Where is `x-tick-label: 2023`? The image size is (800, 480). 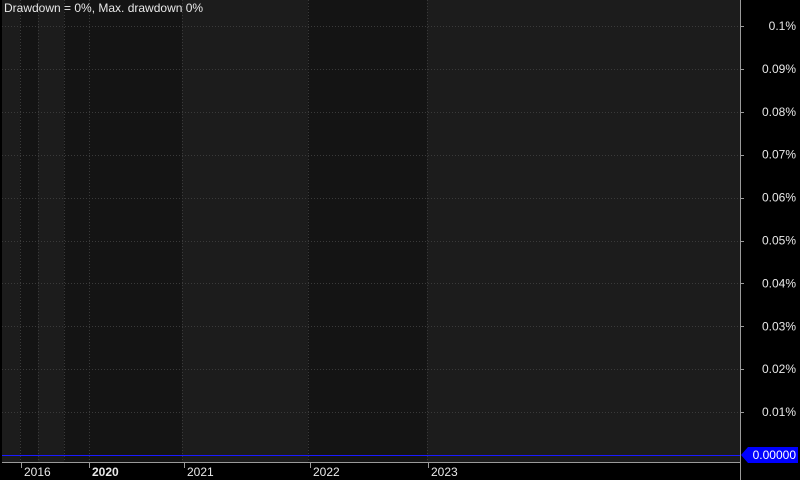
x-tick-label: 2023 is located at coordinates (444, 472).